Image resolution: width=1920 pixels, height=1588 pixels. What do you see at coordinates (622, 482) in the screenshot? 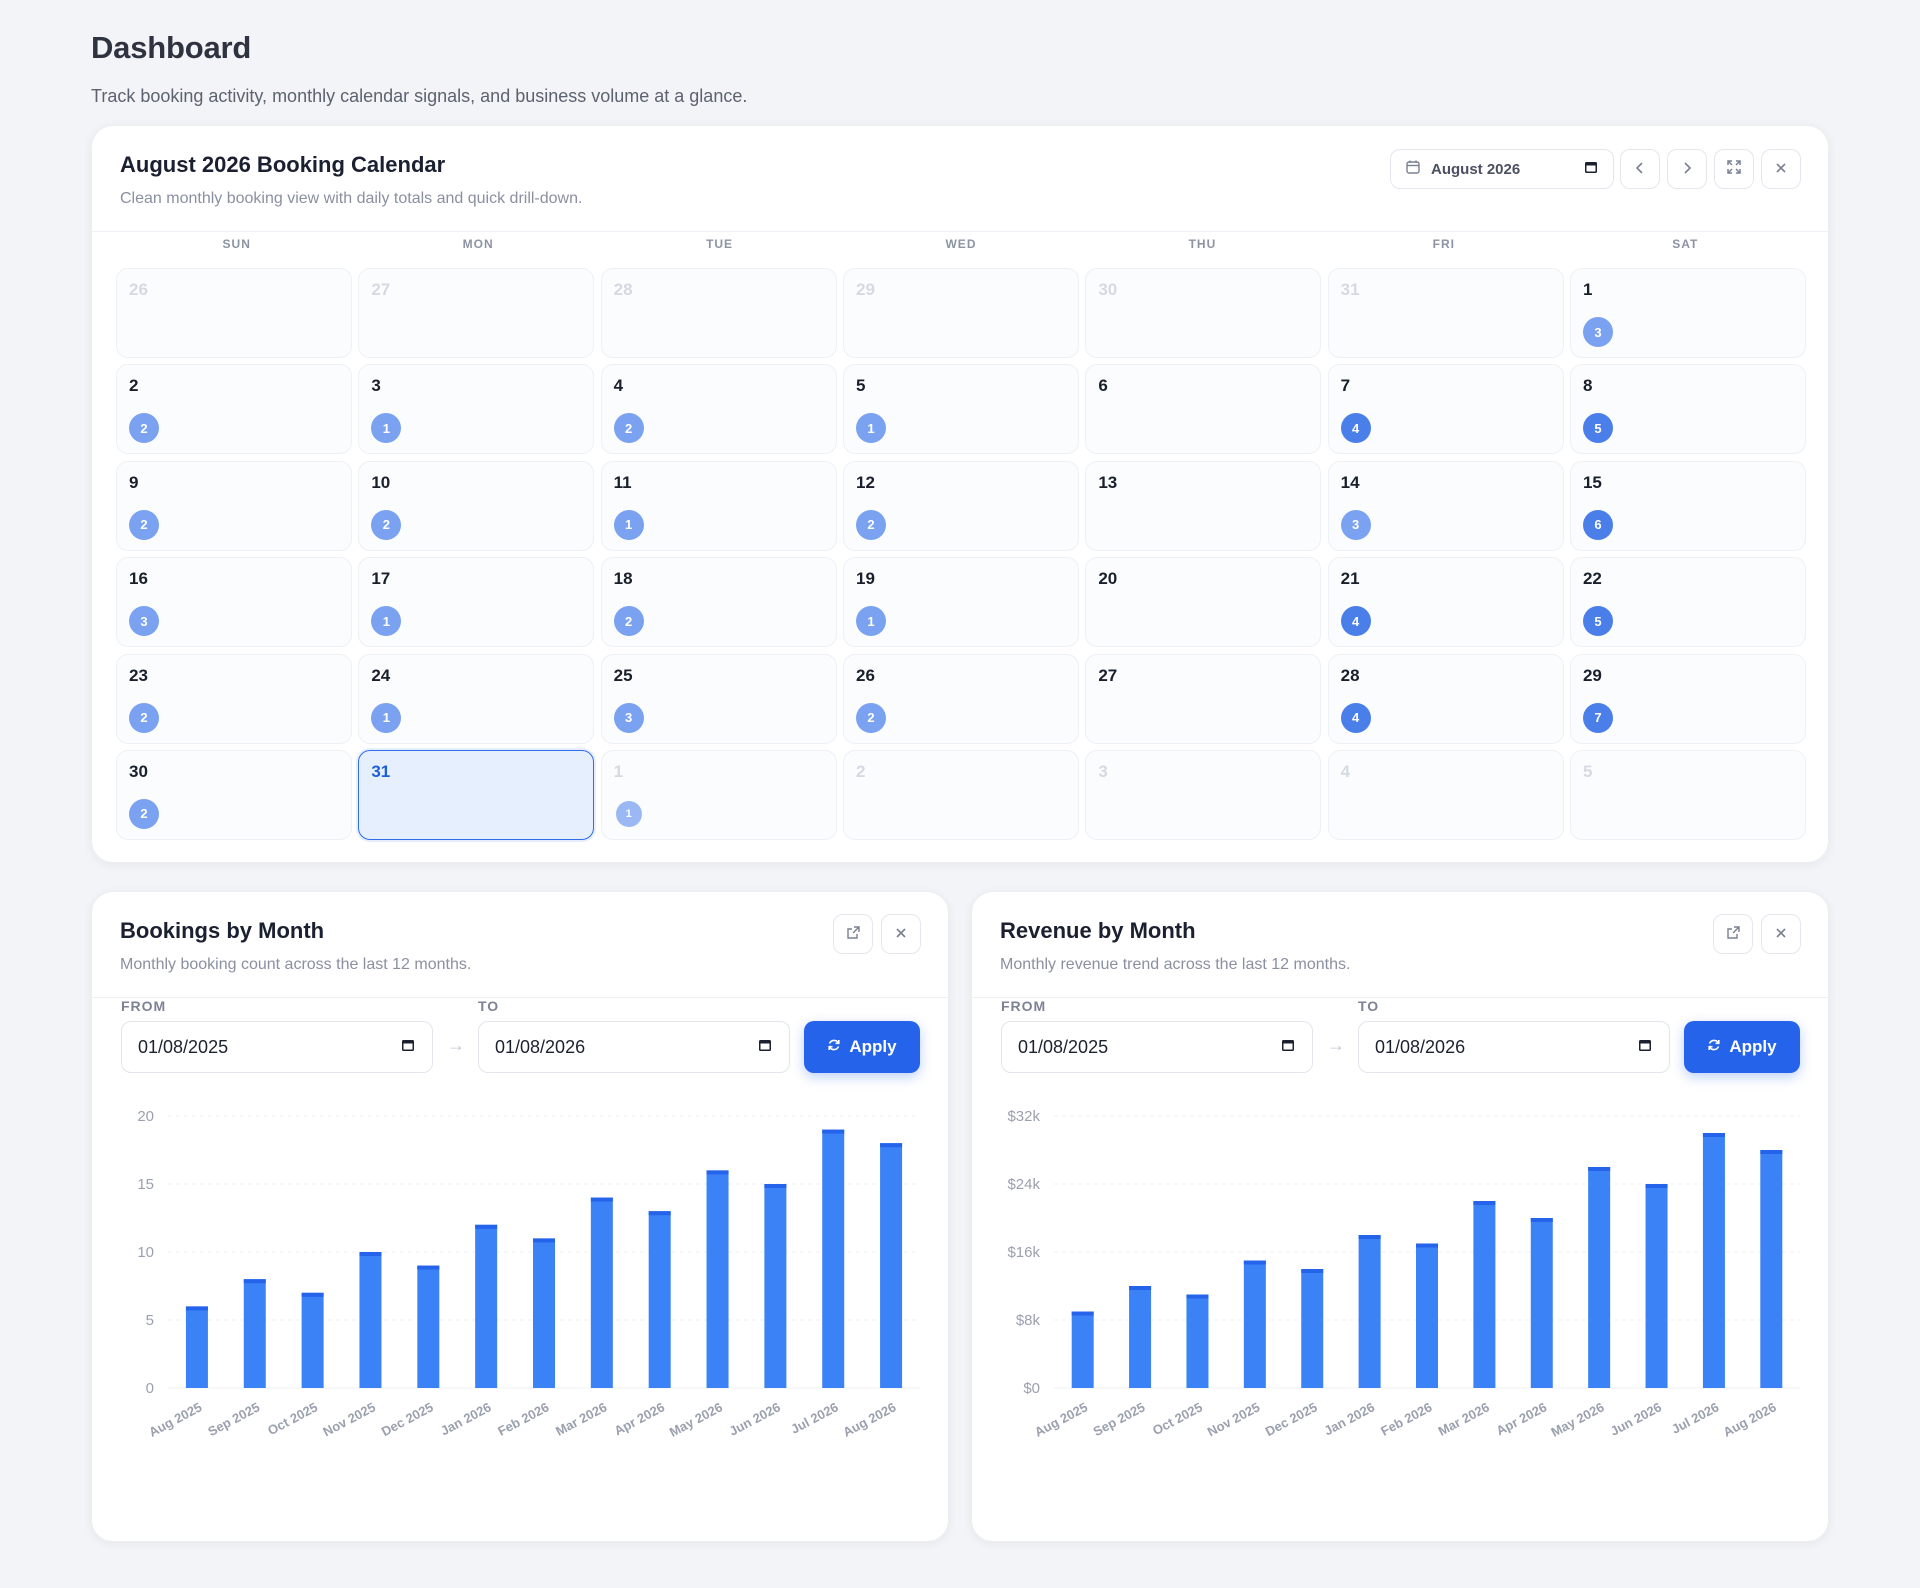
I see `day-number: 11` at bounding box center [622, 482].